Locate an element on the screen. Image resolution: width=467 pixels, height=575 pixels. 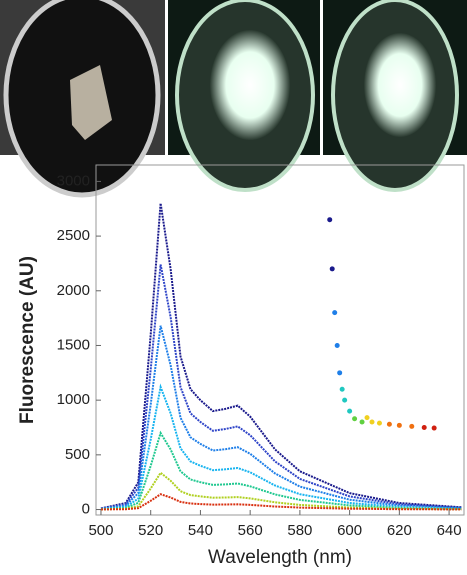
x-tick-label: 500 is located at coordinates (100, 530).